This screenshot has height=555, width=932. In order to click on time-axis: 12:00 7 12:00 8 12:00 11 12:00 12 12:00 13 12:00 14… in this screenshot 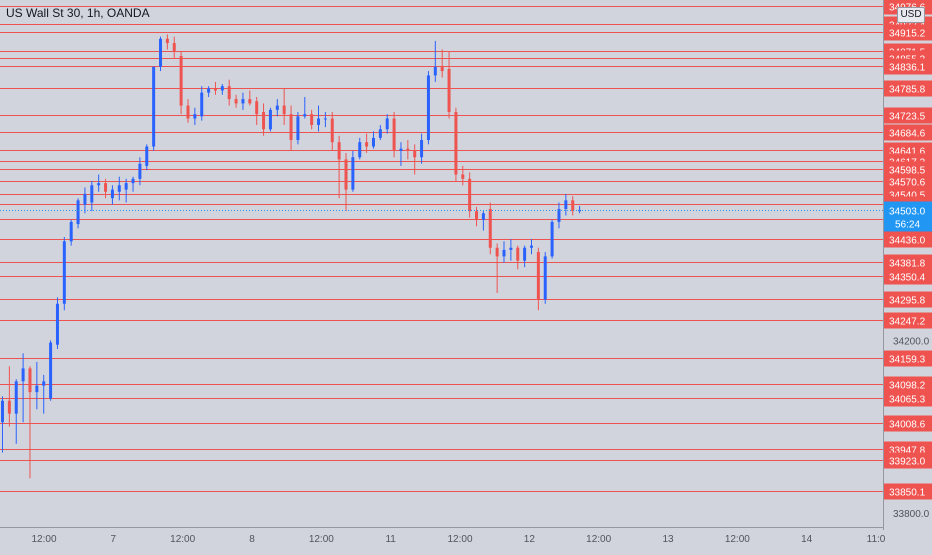, I will do `click(458, 539)`.